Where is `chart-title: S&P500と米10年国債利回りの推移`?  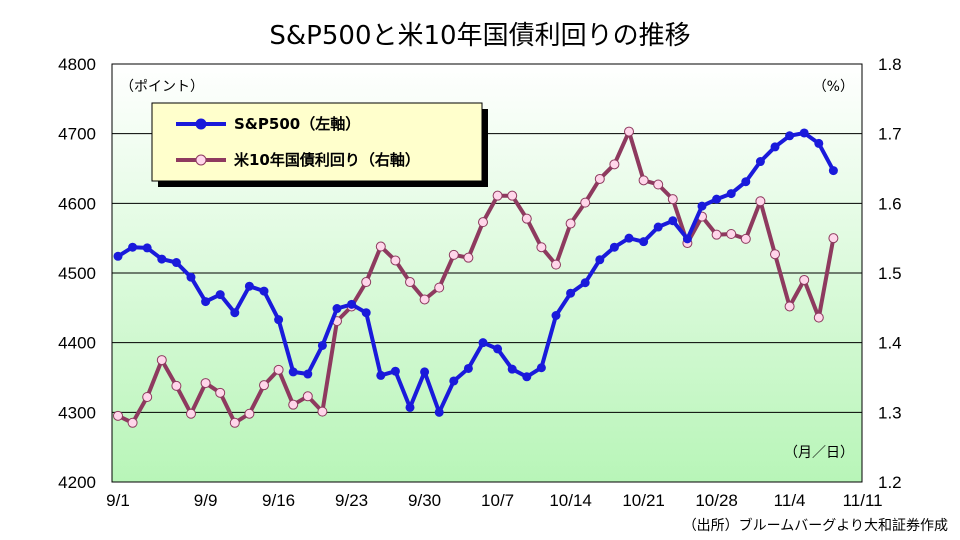 chart-title: S&P500と米10年国債利回りの推移 is located at coordinates (479, 36).